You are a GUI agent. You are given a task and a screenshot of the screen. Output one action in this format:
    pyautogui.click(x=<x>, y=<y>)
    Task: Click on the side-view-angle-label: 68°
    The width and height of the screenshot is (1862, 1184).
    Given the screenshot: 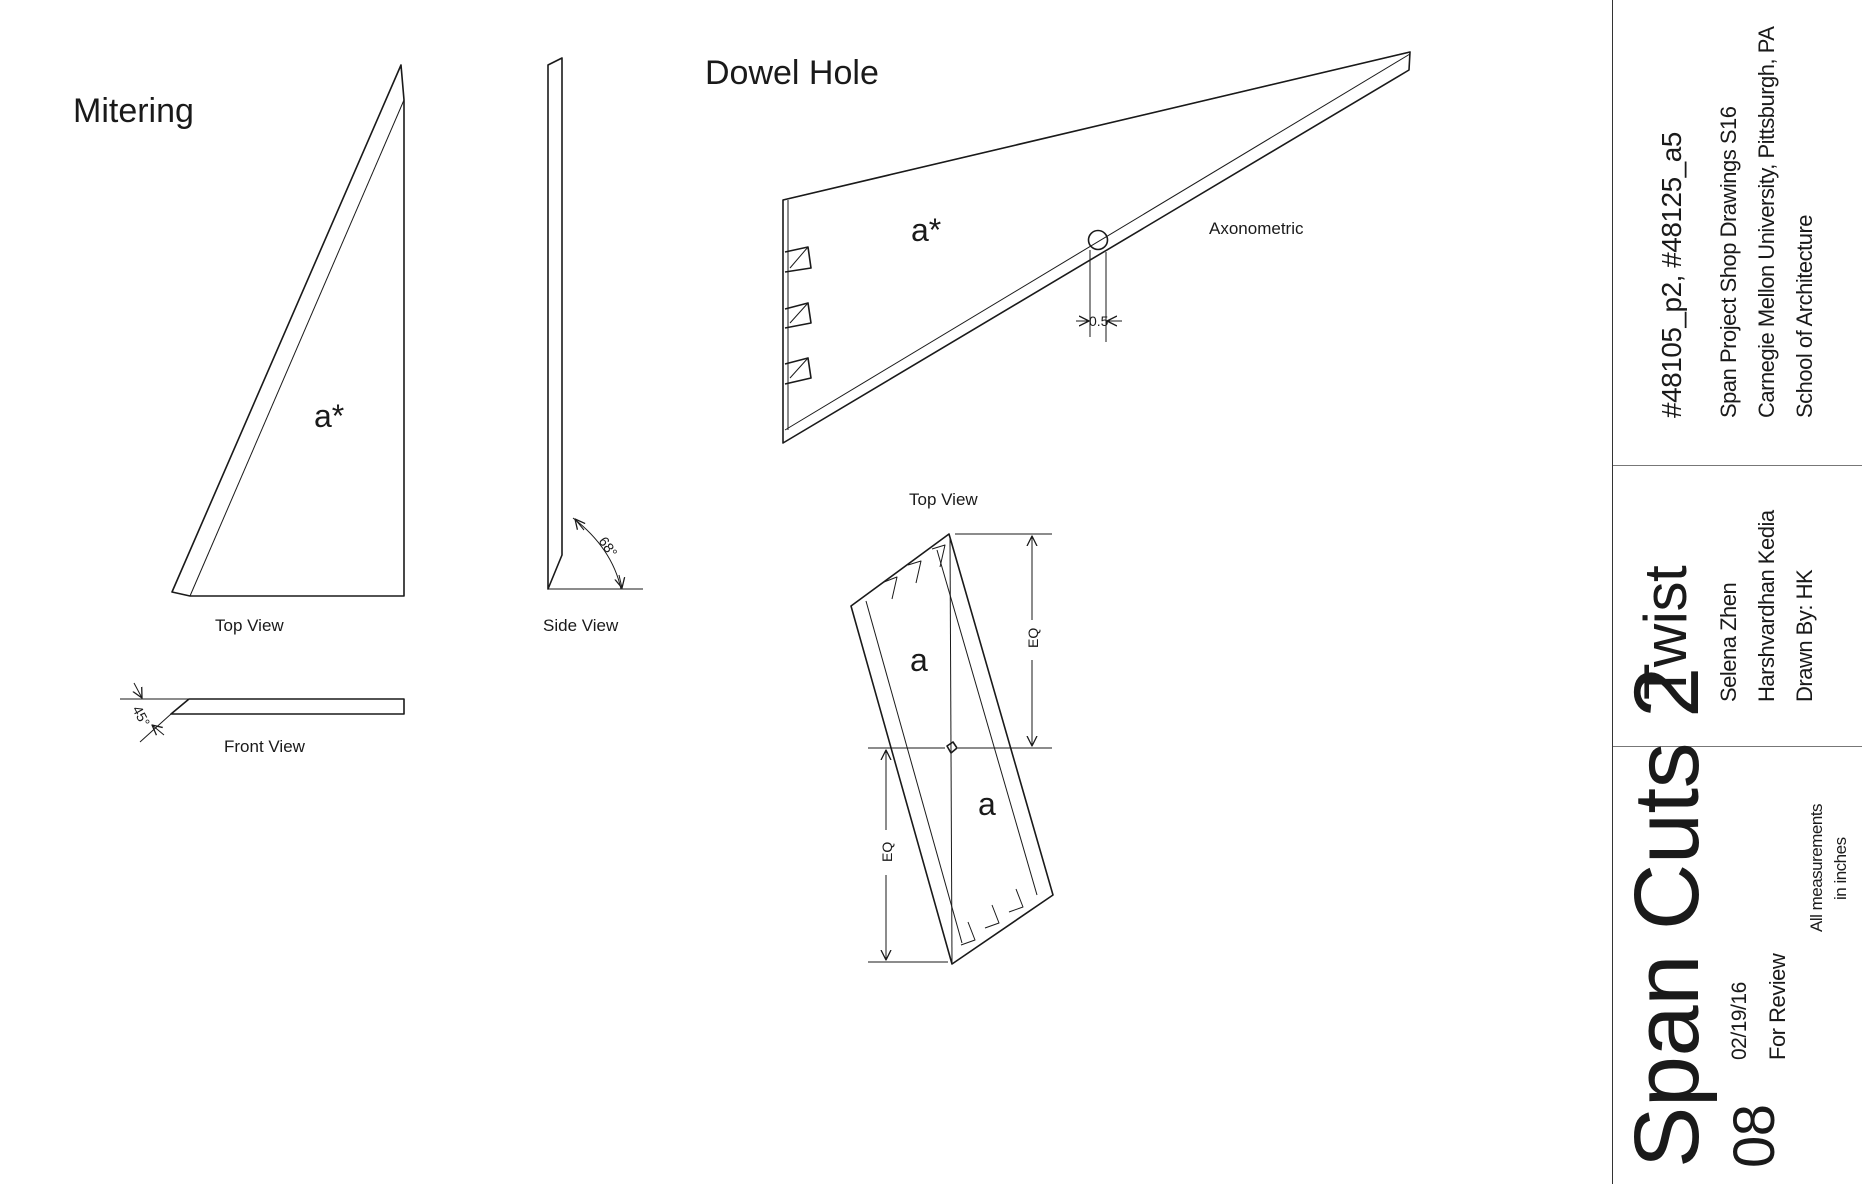 What is the action you would take?
    pyautogui.click(x=608, y=547)
    